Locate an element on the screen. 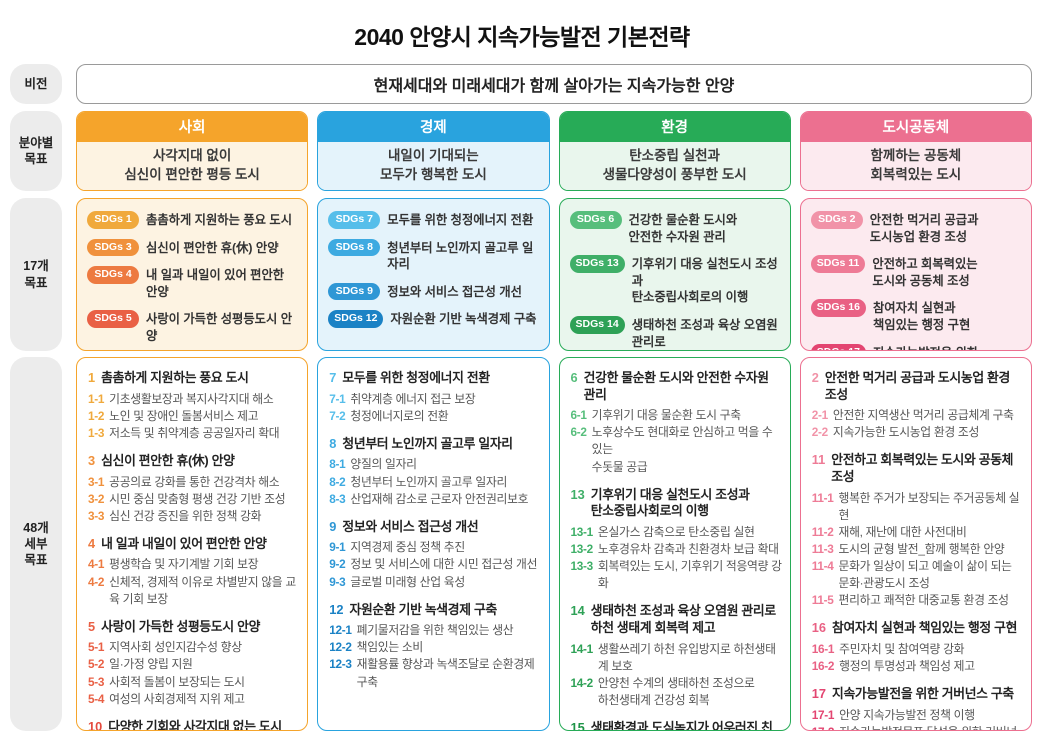  detail-item: 9-1 지역경제 중심 정책 추진 is located at coordinates (434, 547).